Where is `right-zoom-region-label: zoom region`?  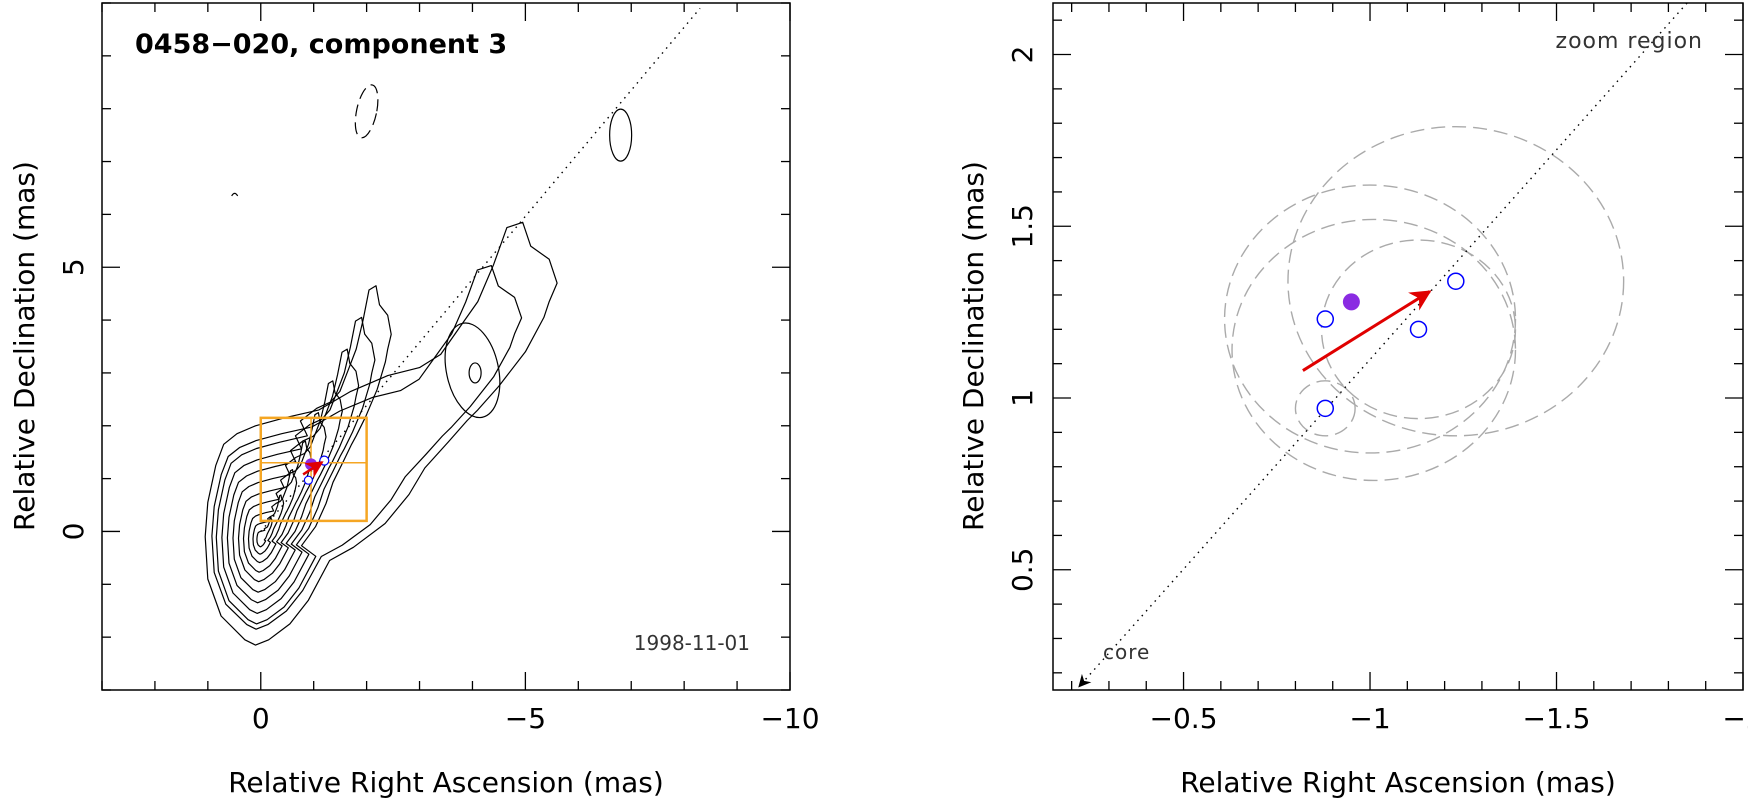
right-zoom-region-label: zoom region is located at coordinates (1629, 41).